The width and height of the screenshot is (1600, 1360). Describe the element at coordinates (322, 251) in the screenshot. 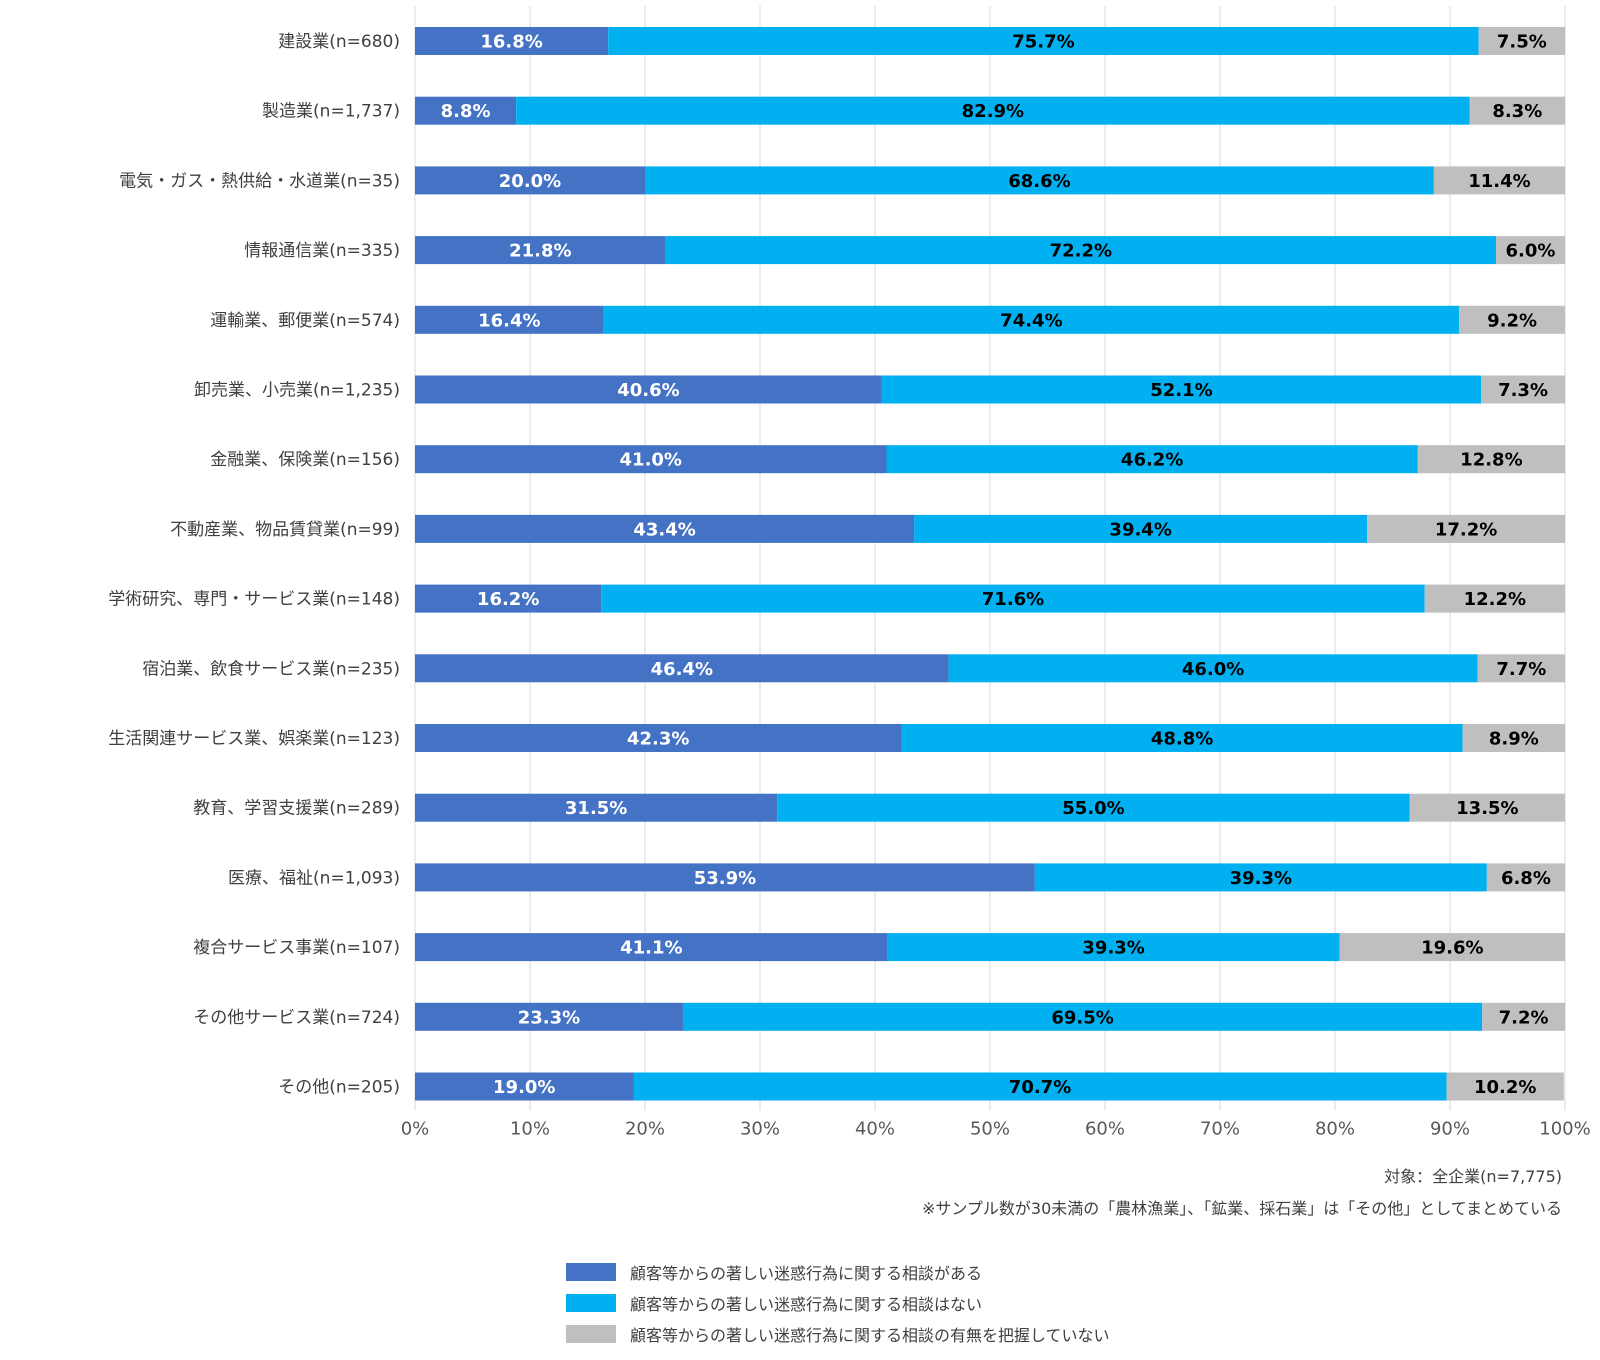

I see `category-label: 情報通信業(n=335)` at that location.